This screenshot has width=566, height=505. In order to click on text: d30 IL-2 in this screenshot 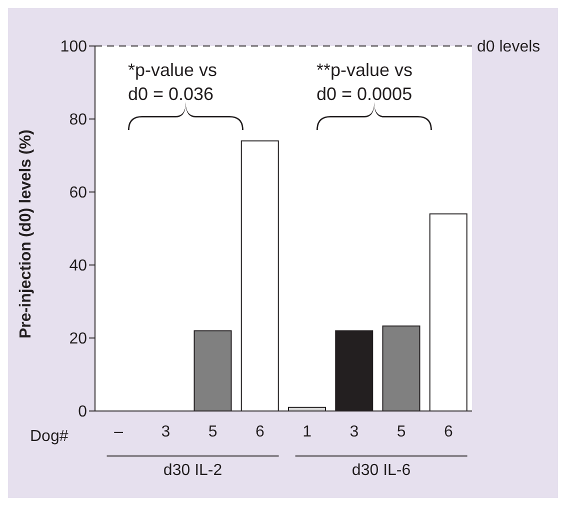, I will do `click(192, 470)`.